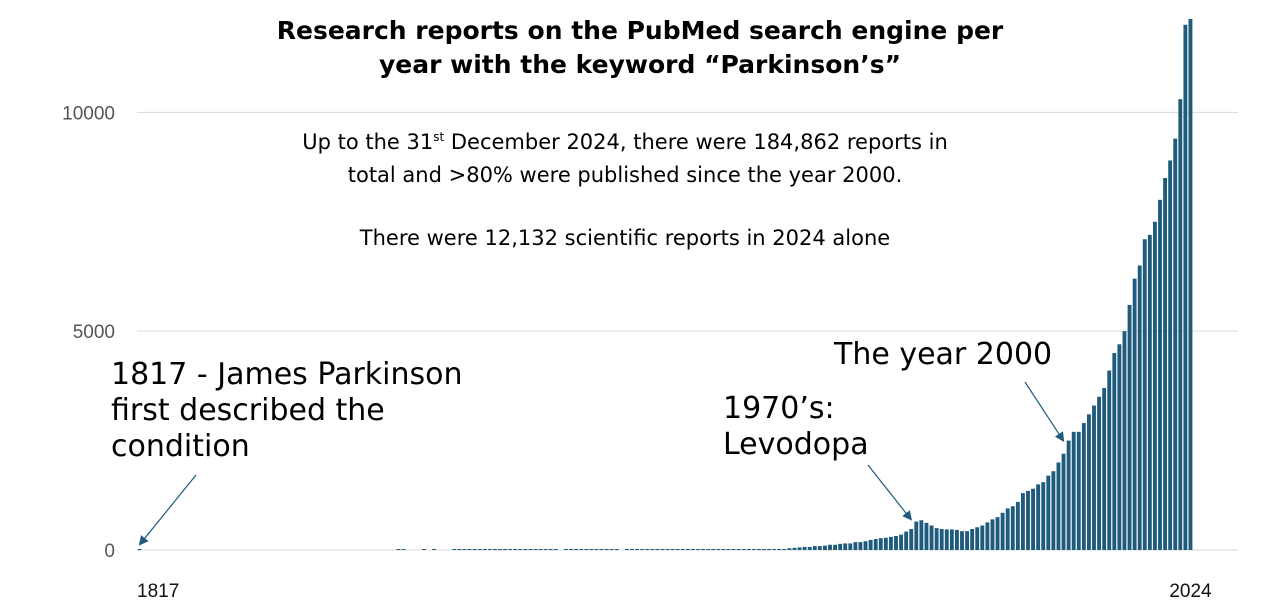 The width and height of the screenshot is (1280, 612). I want to click on bar-1960, so click(865, 545).